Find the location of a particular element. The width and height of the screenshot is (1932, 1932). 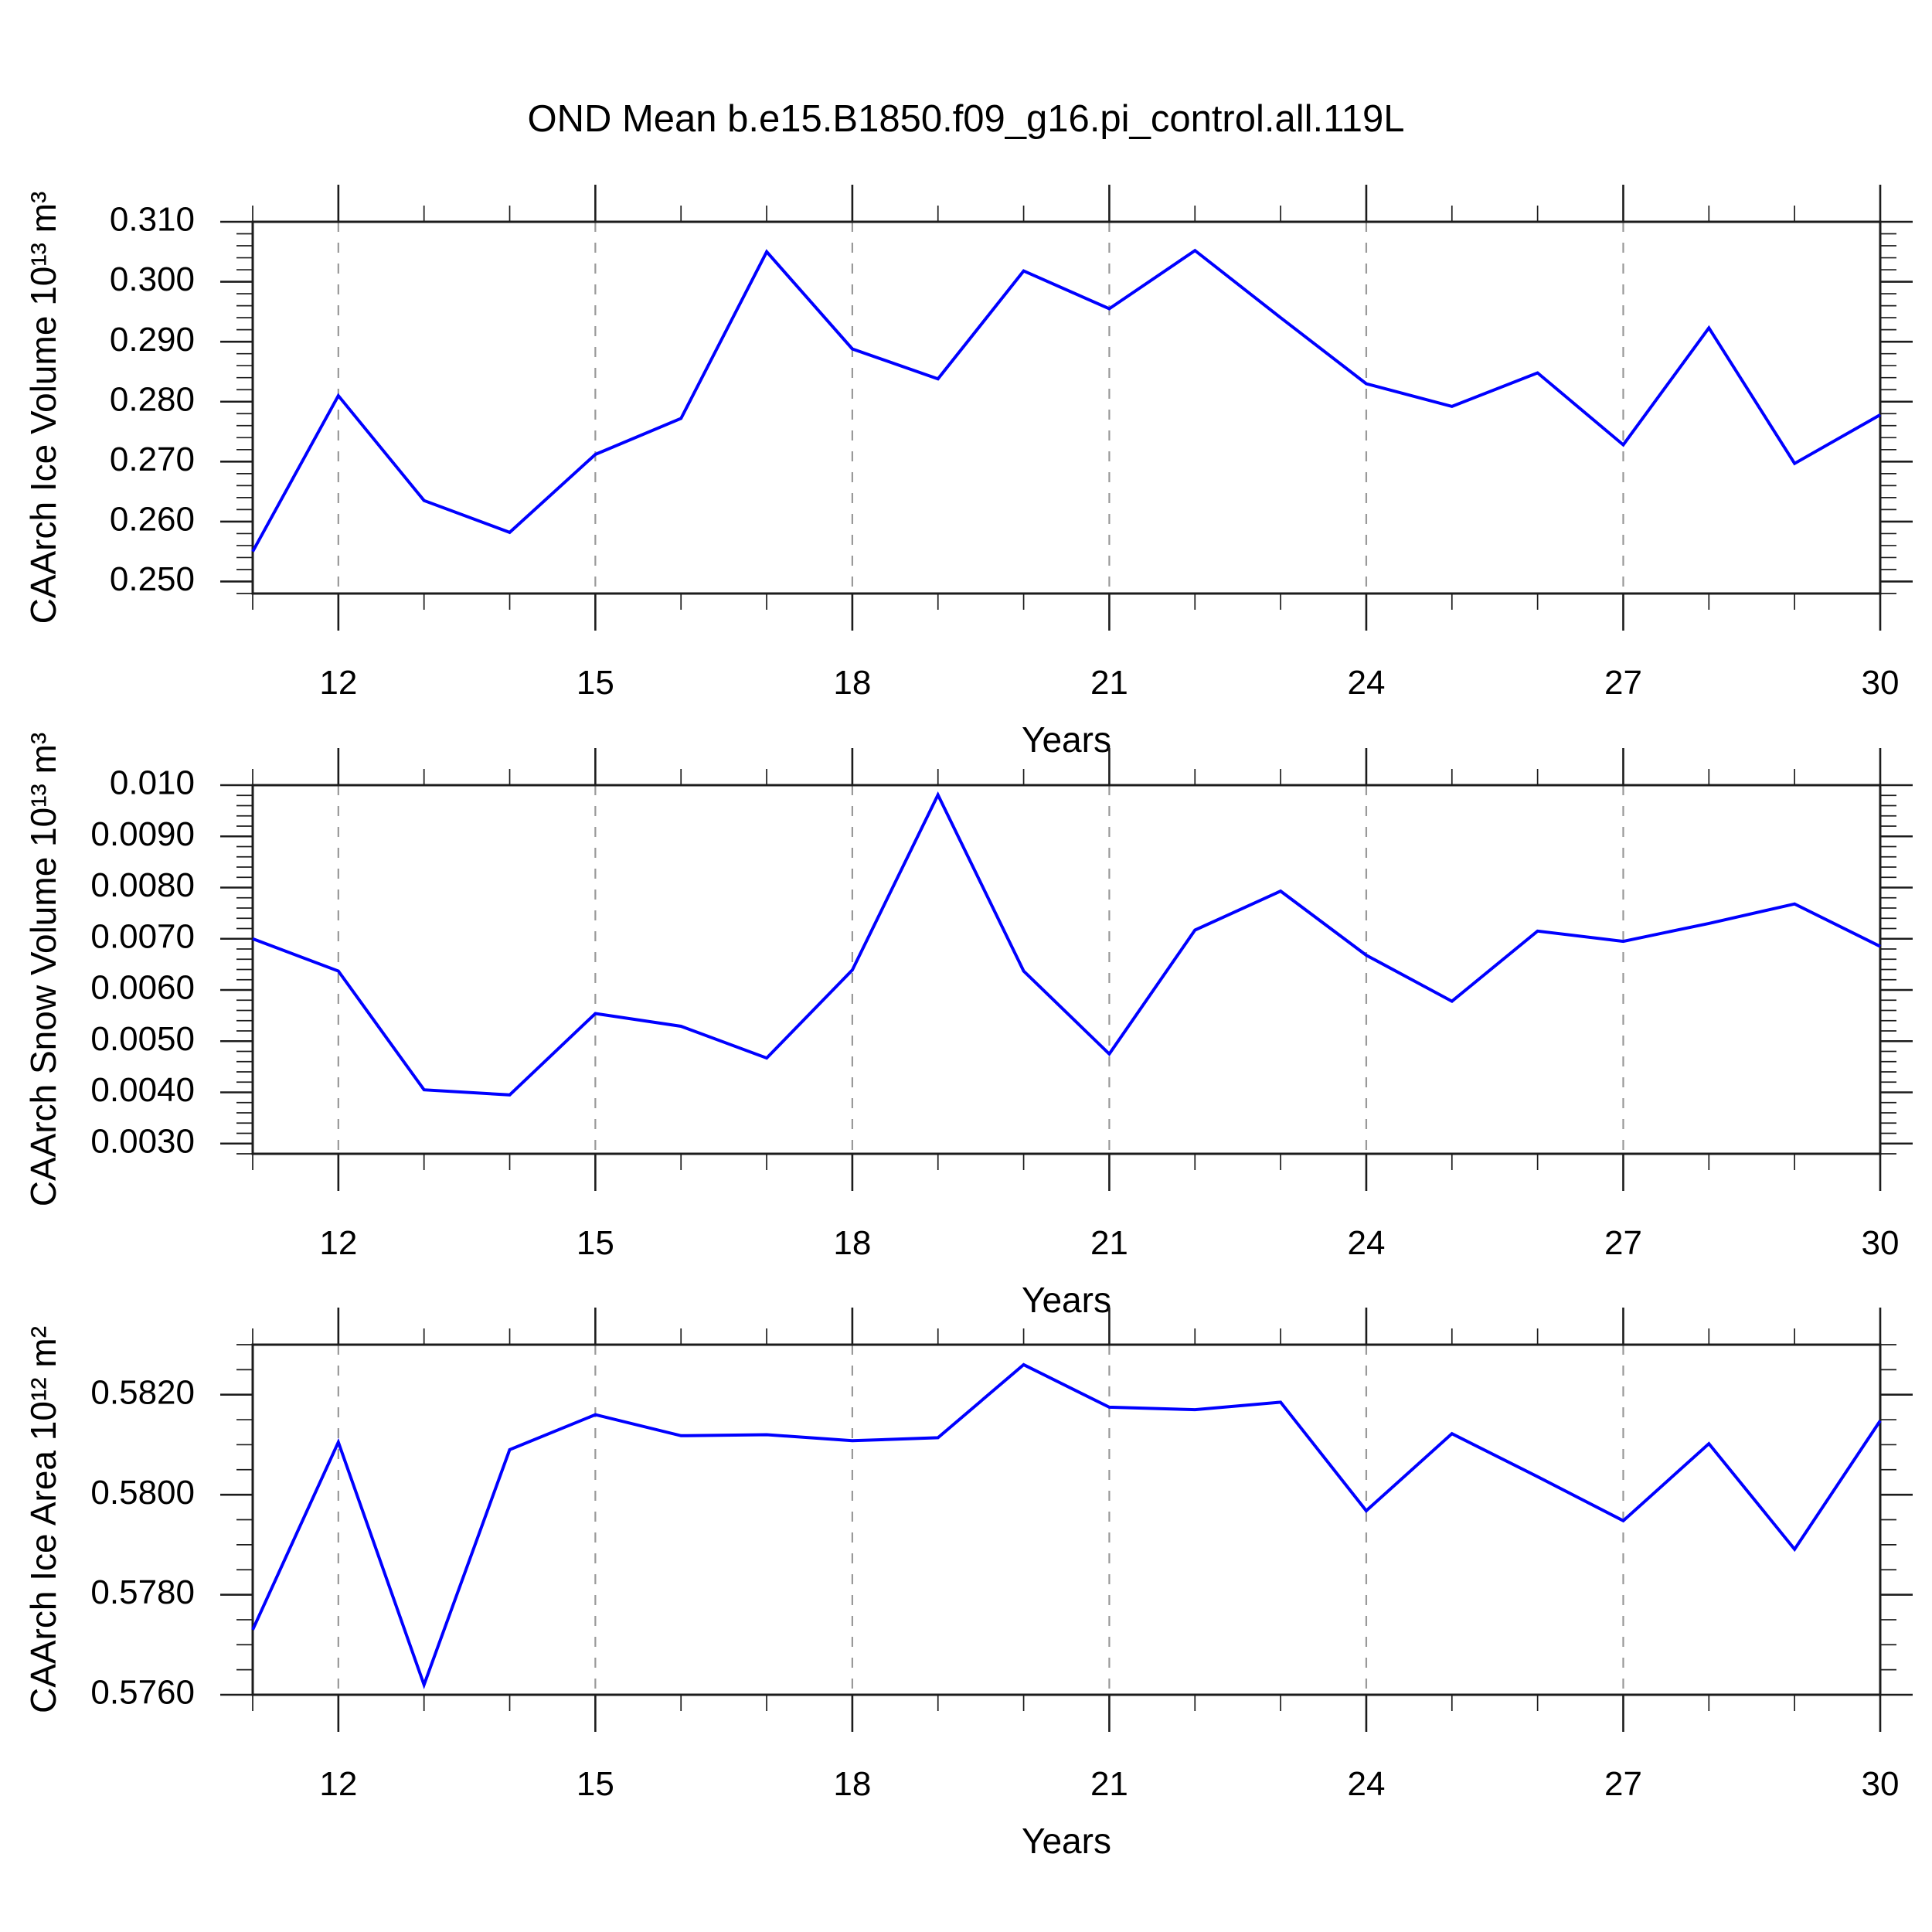

y-tick-label: 0.5780 is located at coordinates (143, 1592).